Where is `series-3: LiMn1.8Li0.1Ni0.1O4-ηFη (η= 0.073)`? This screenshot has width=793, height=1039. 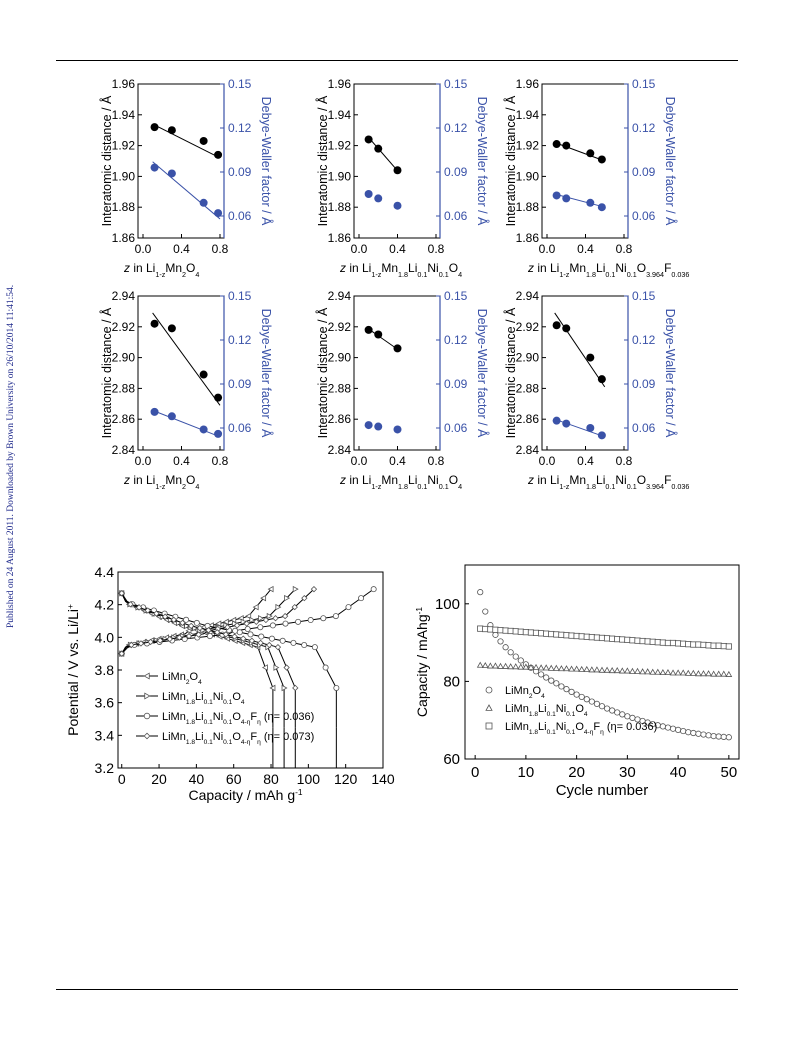 series-3: LiMn1.8Li0.1Ni0.1O4-ηFη (η= 0.073) is located at coordinates (218, 676).